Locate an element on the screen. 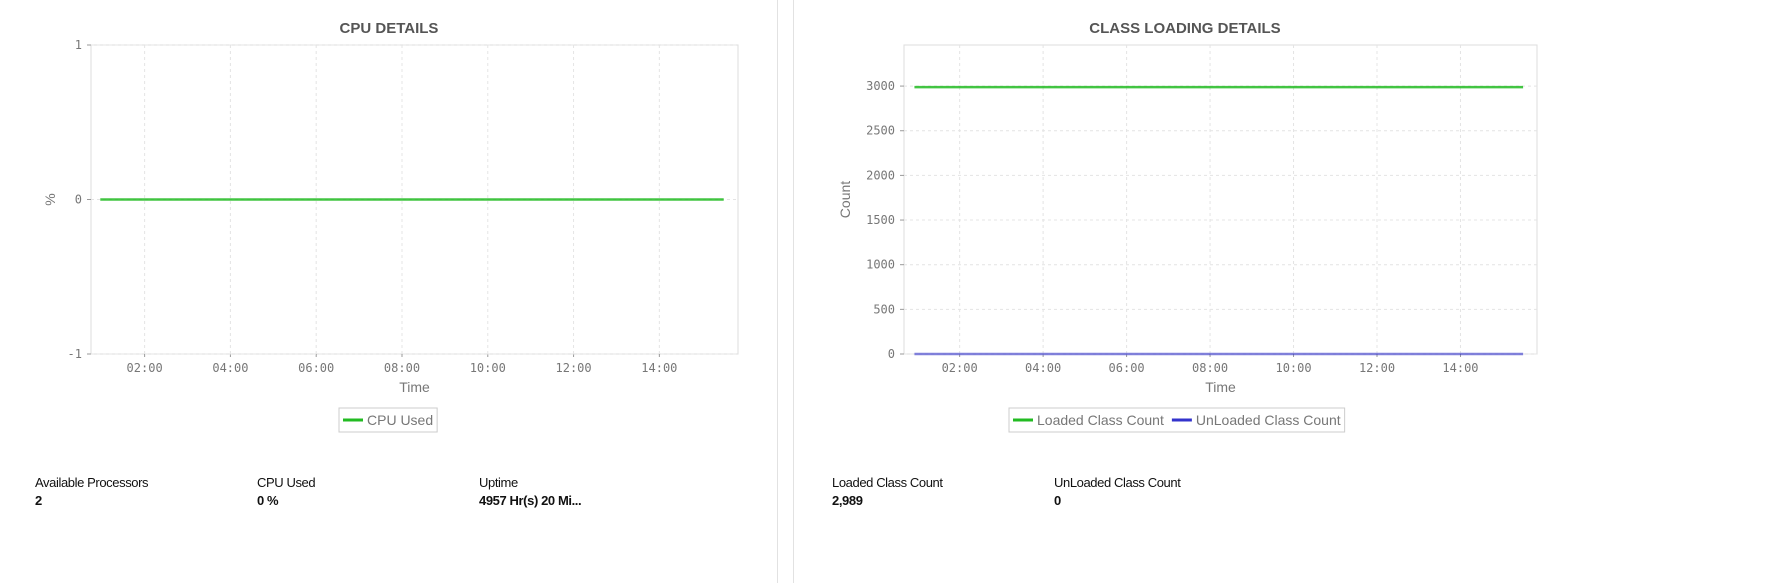 This screenshot has width=1771, height=583. legend-label: UnLoaded Class Count is located at coordinates (1268, 420).